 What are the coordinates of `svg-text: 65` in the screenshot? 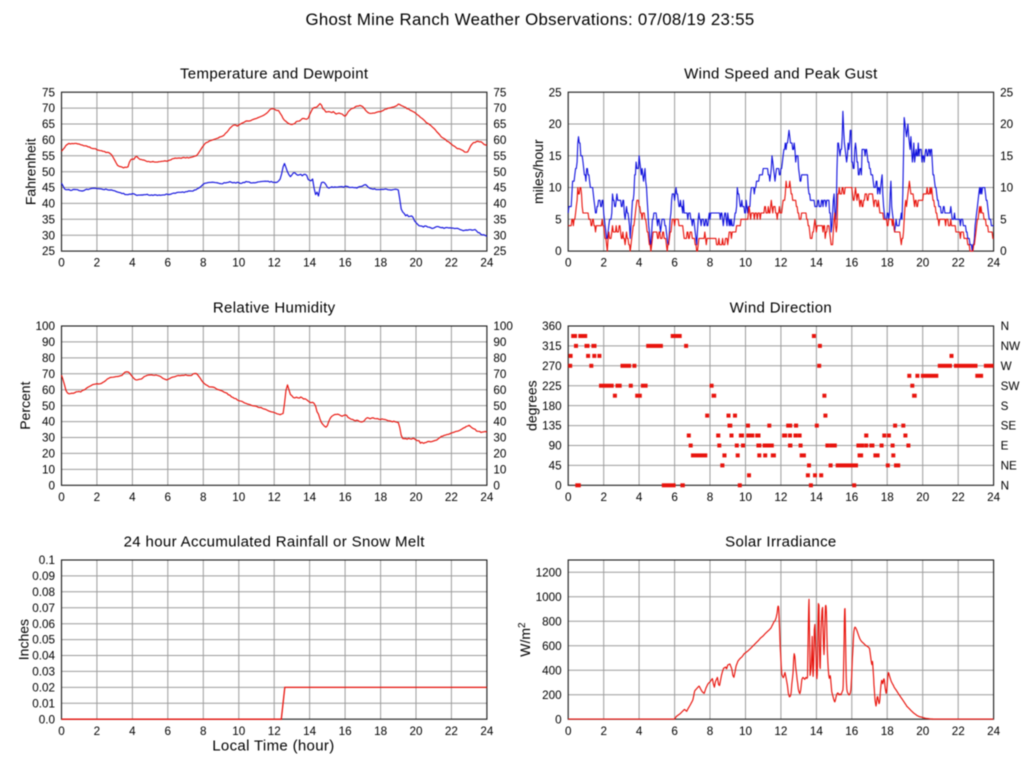 It's located at (49, 124).